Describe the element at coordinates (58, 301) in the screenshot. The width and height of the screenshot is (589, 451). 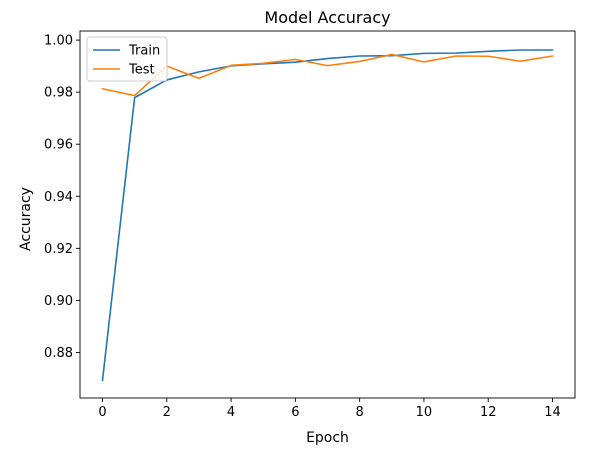
I see `y-tick-label: 0.90` at that location.